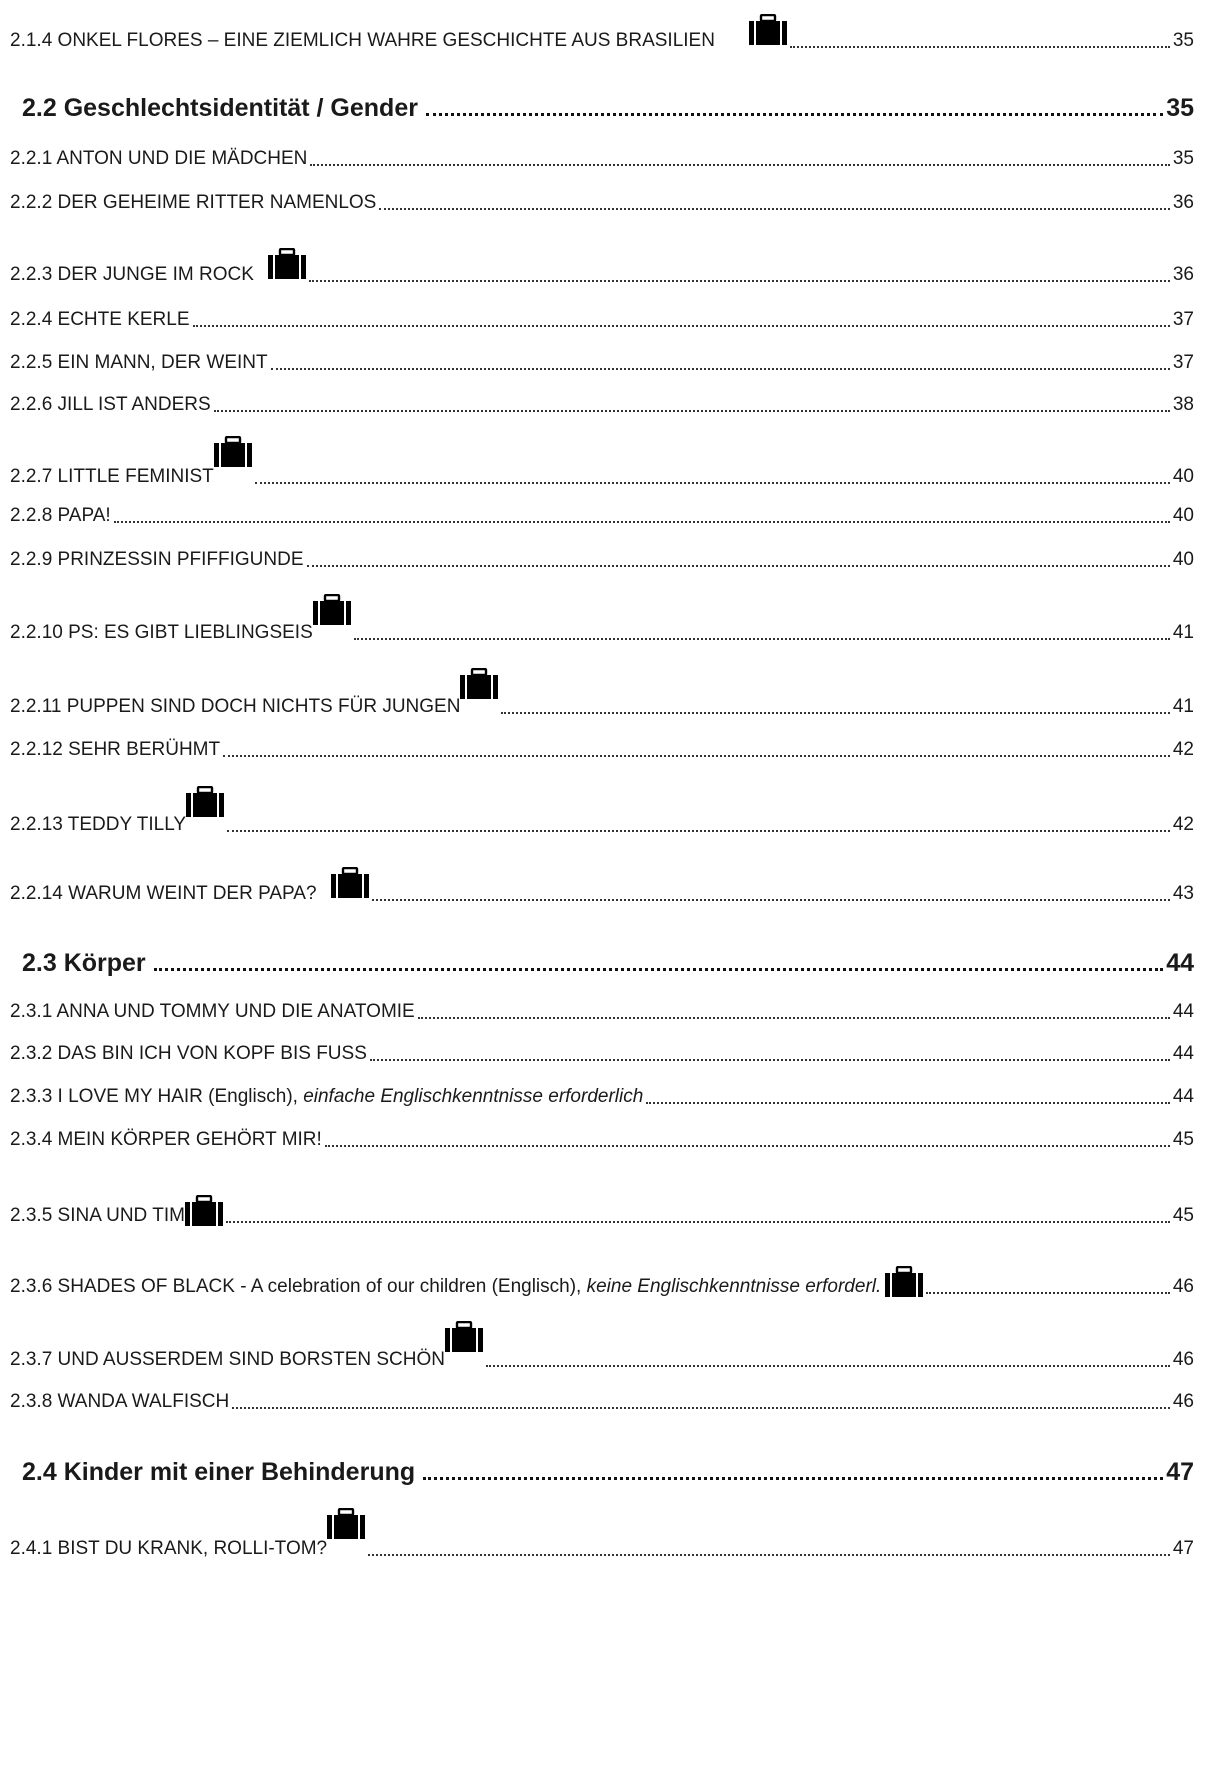 This screenshot has height=1780, width=1209. Describe the element at coordinates (608, 1472) in the screenshot. I see `toc-section-entry: 2.4 Kinder mit einer Behinderung 47` at that location.